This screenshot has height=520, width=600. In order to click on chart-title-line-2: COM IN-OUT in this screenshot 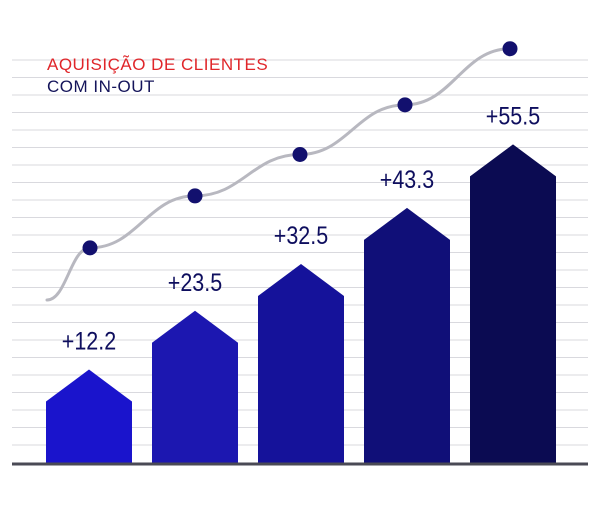, I will do `click(101, 86)`.